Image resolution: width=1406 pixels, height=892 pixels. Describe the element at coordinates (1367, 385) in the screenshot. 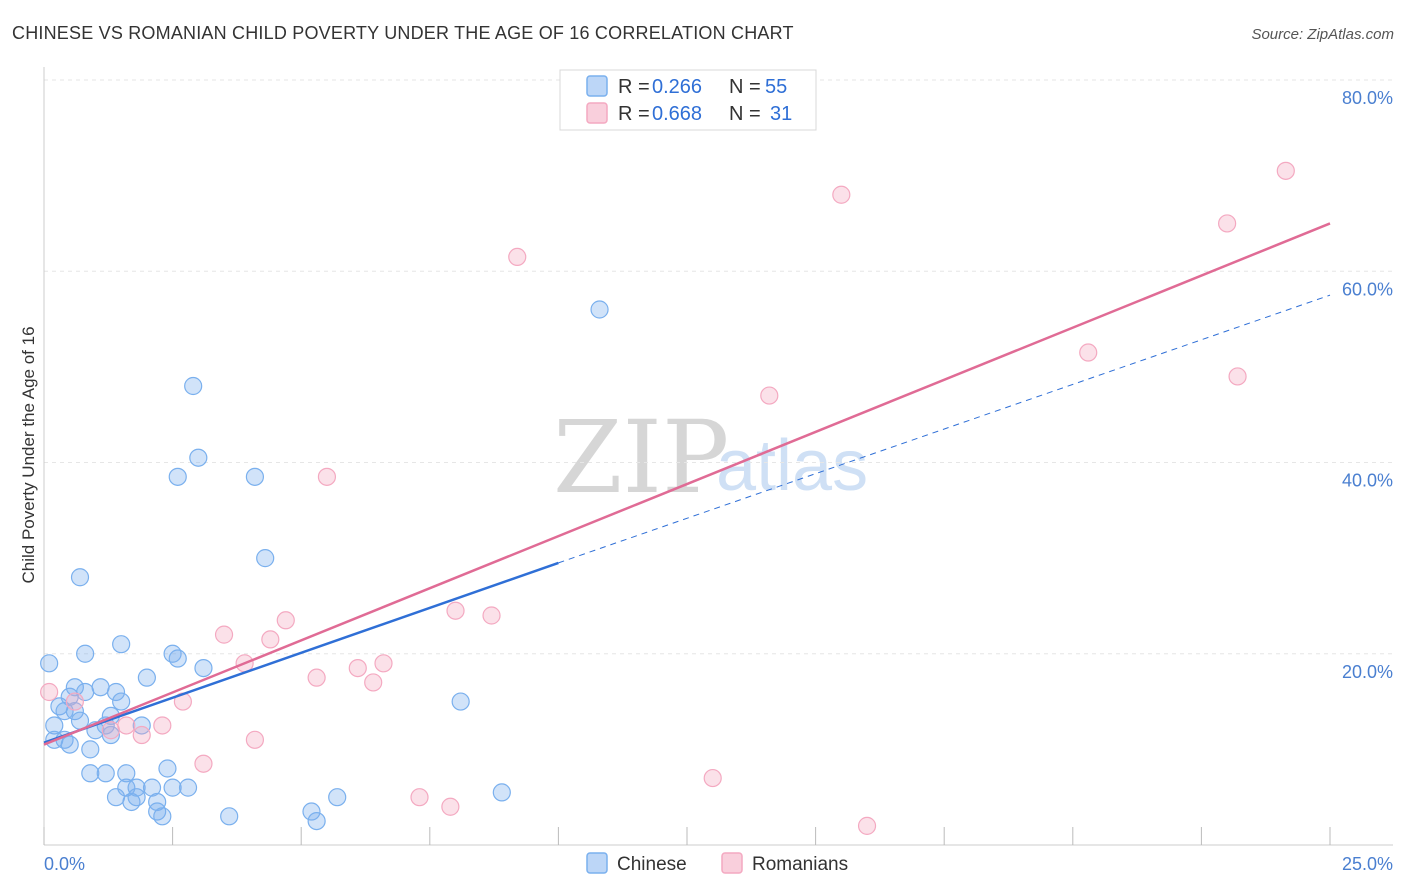

I see `y-tick-labels: 20.0% 40.0% 60.0% 80.0%` at that location.